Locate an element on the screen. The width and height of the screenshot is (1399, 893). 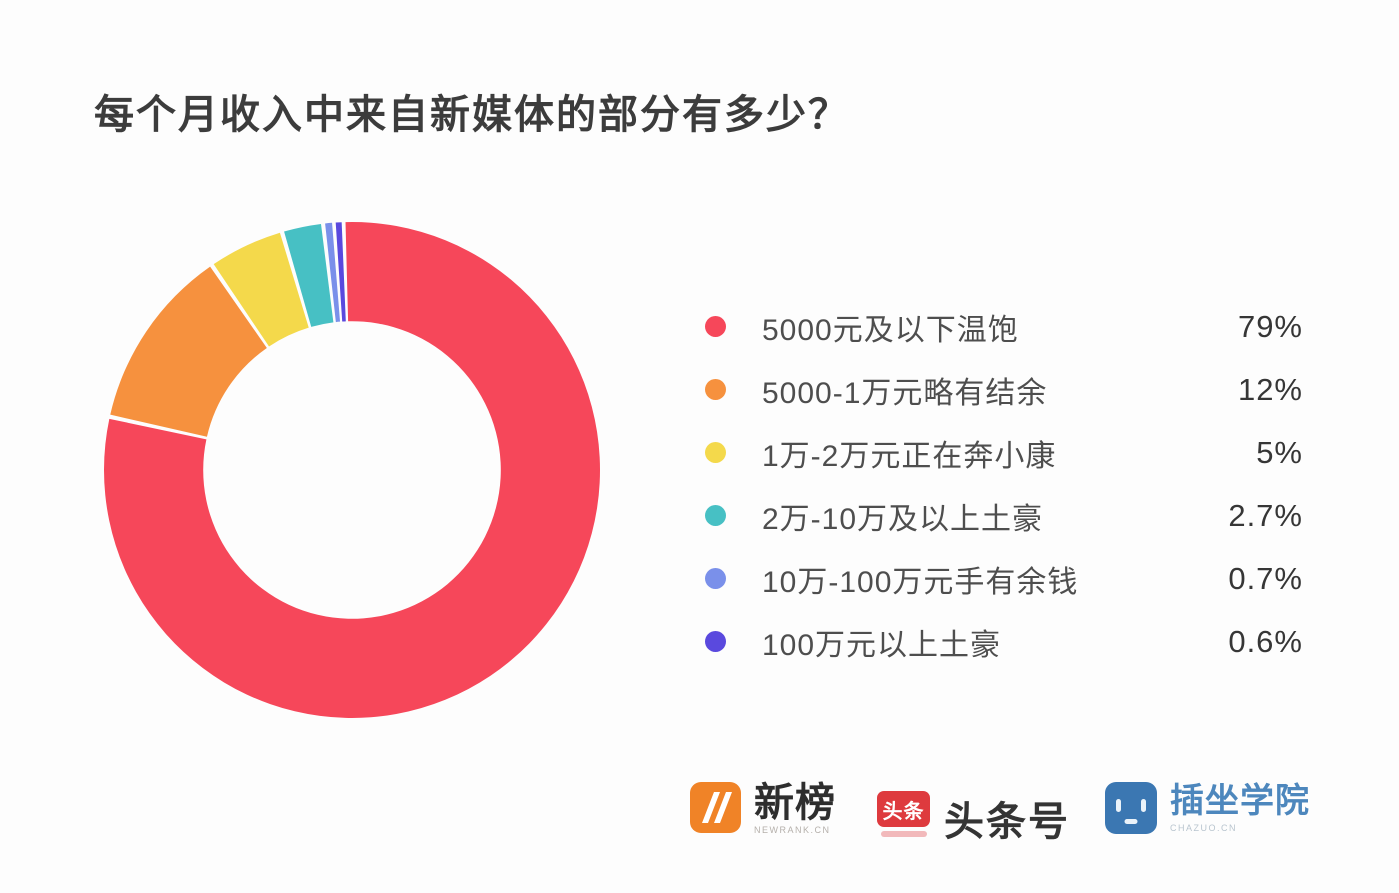
legend-value: 0.6% is located at coordinates (1265, 641).